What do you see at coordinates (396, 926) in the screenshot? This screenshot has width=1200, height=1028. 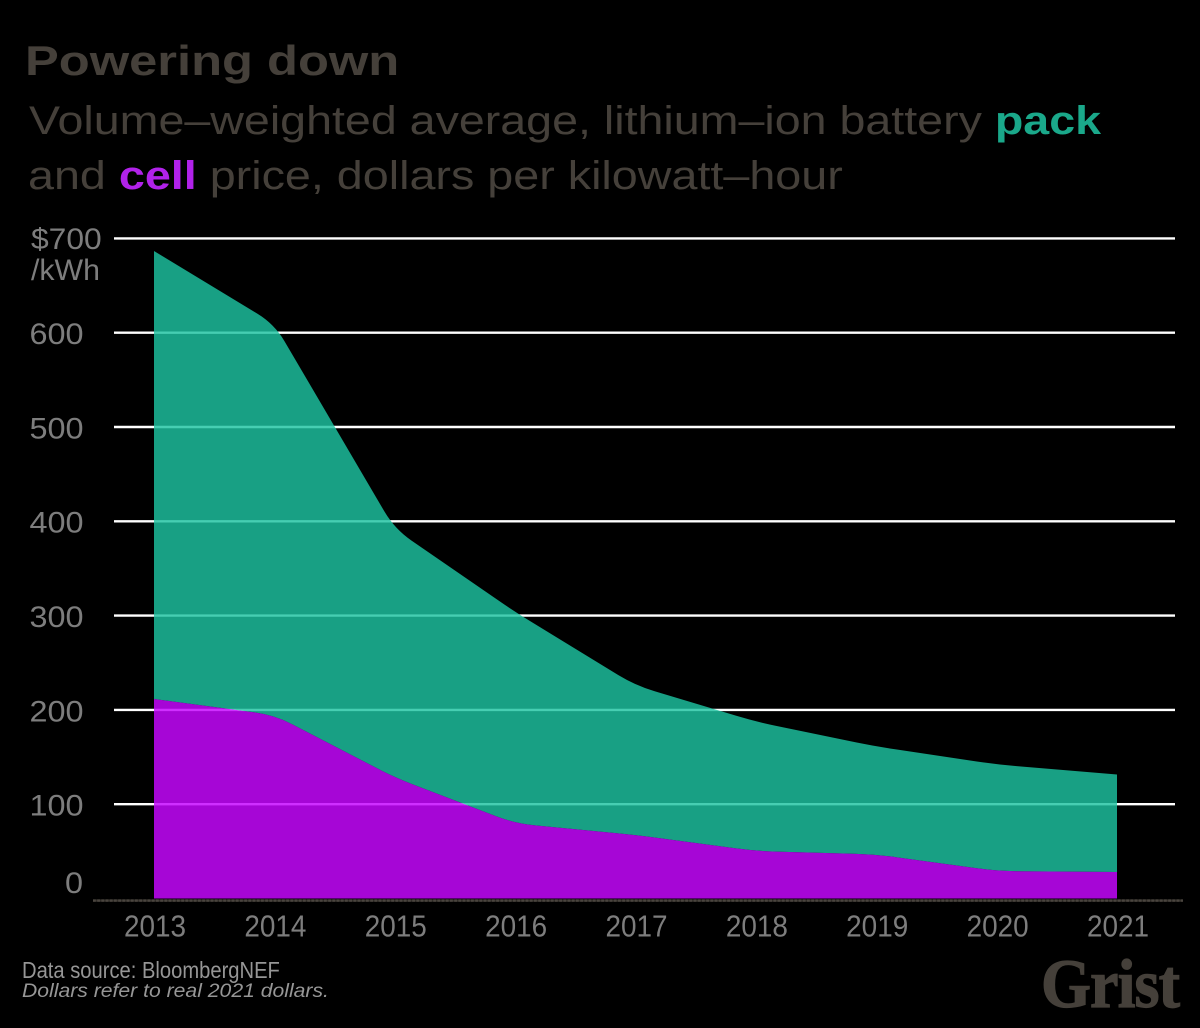 I see `svg-text: 2015` at bounding box center [396, 926].